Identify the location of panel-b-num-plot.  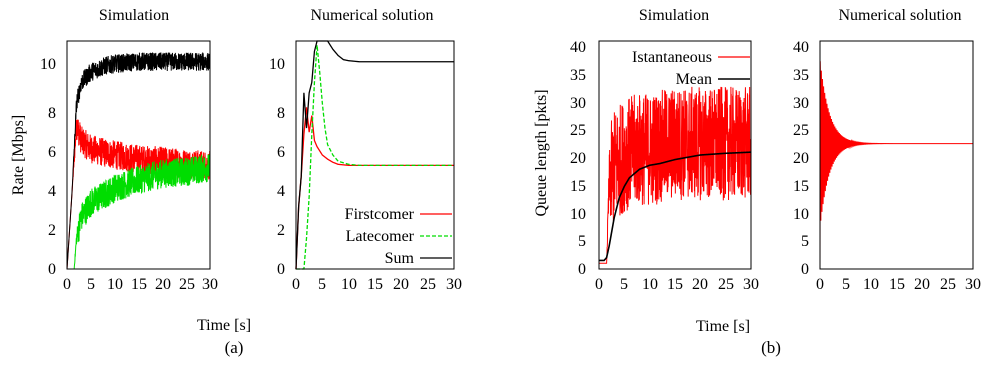
(896, 165).